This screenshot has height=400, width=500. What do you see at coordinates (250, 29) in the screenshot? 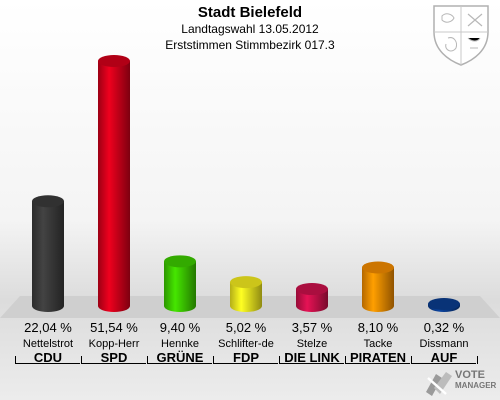
I see `chart-subtitle-election: Landtagswahl 13.05.2012` at bounding box center [250, 29].